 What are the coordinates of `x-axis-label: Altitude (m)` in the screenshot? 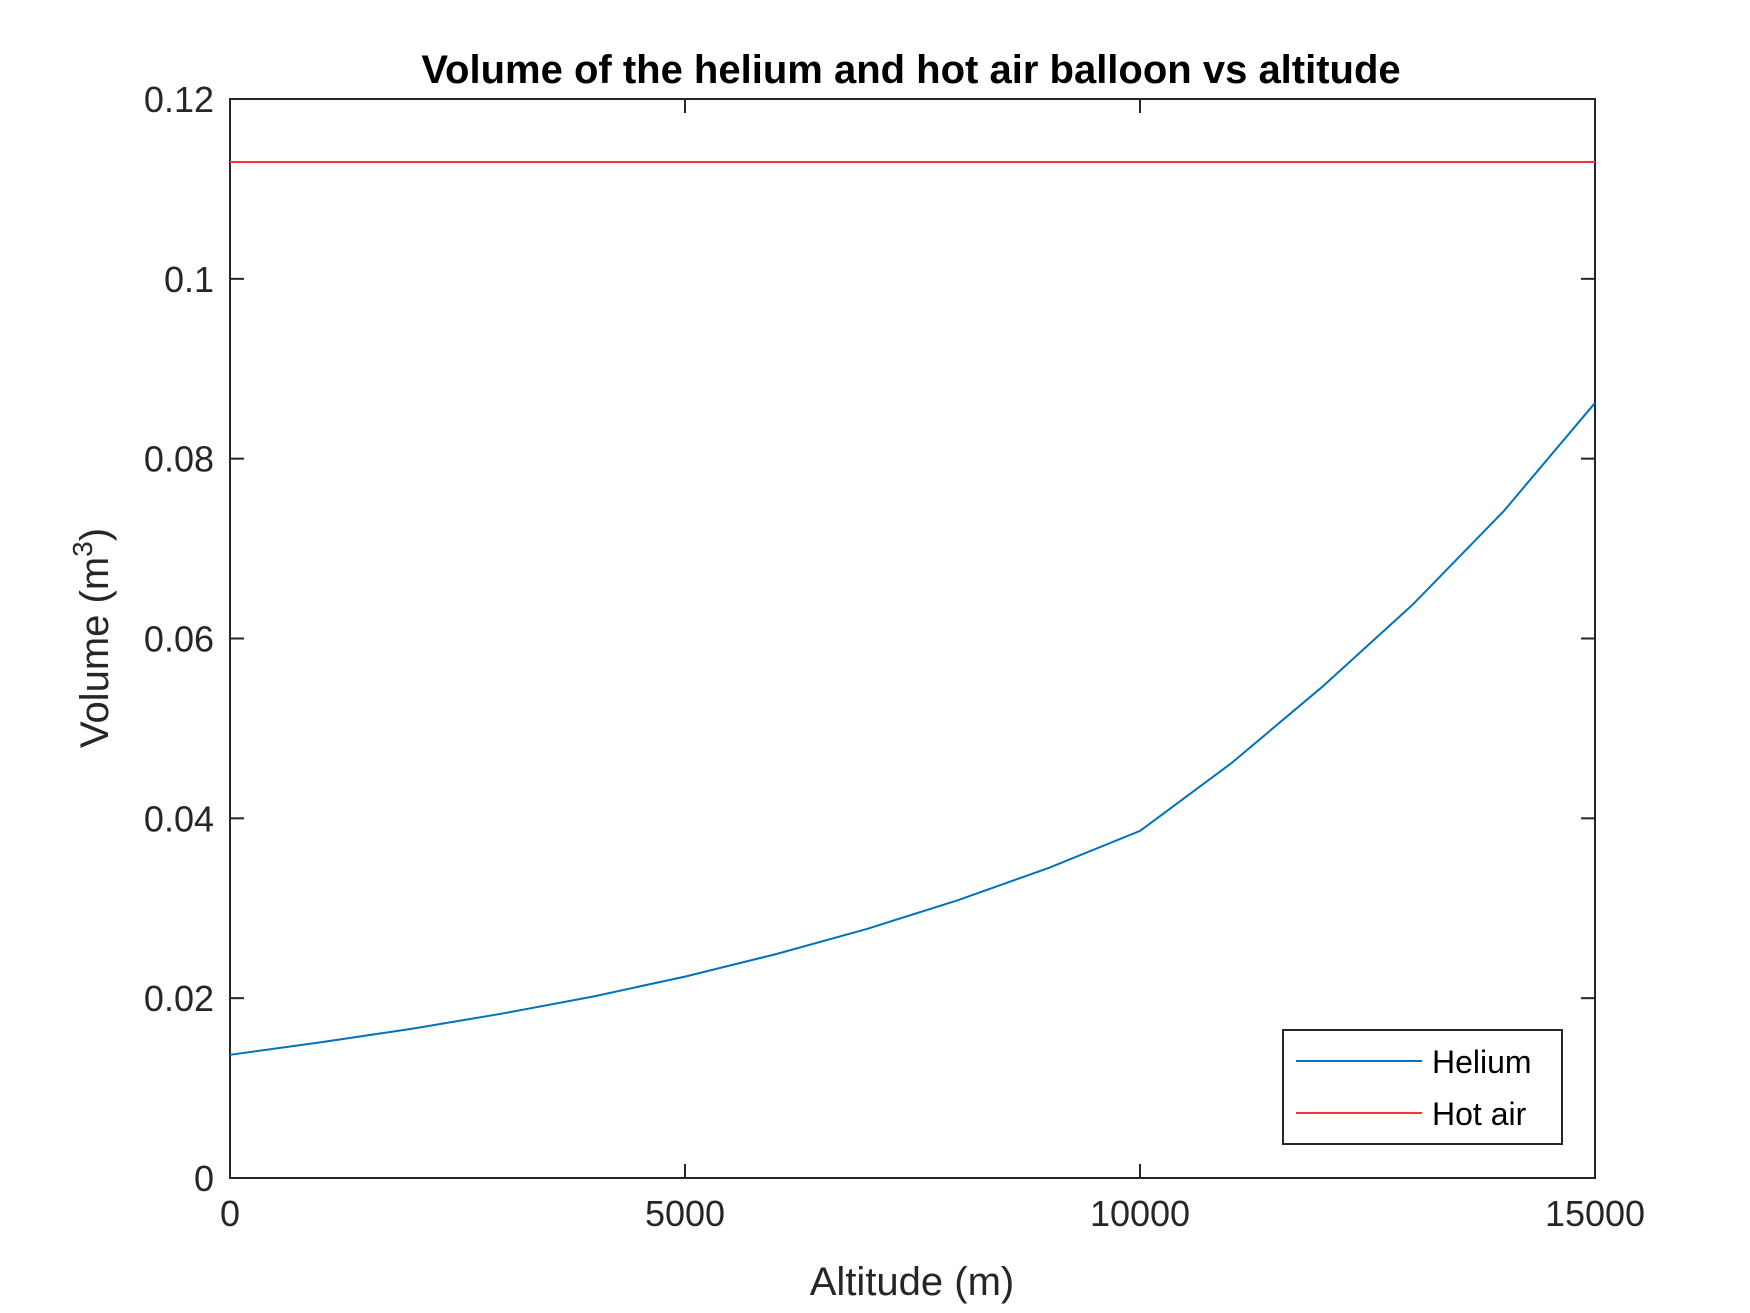 It's located at (912, 1282).